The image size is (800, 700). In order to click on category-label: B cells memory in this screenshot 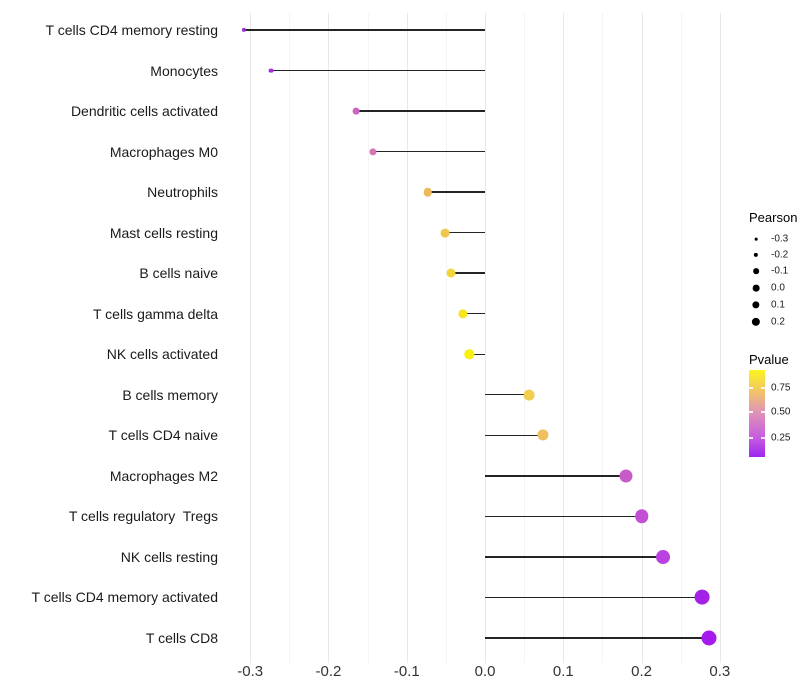, I will do `click(170, 394)`.